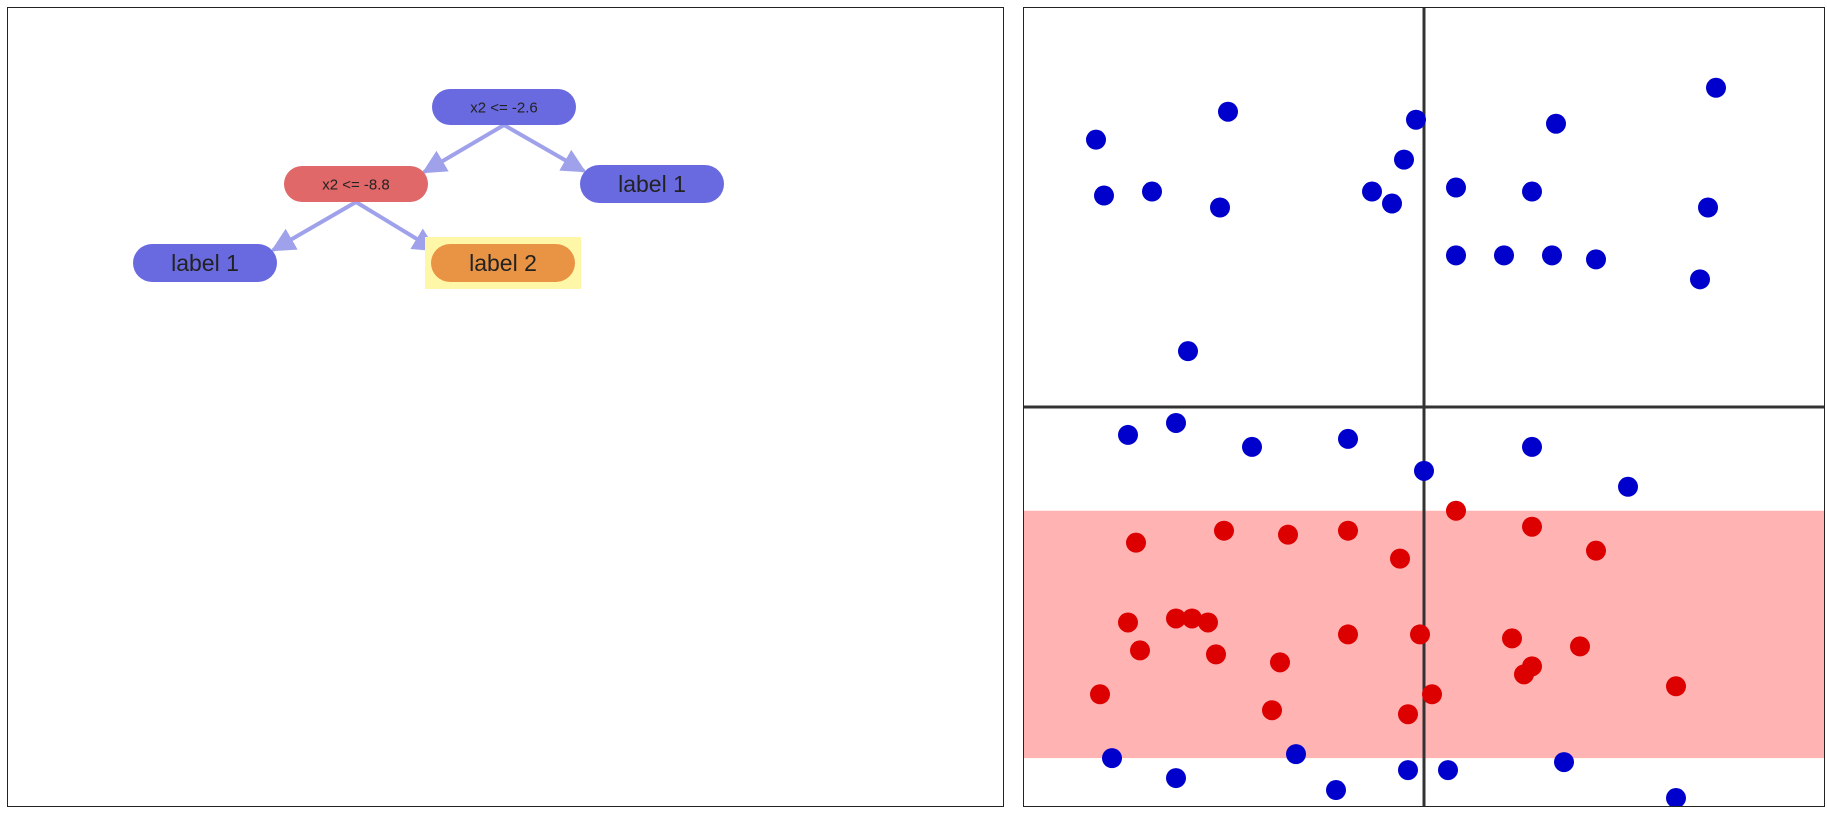 The width and height of the screenshot is (1827, 814). I want to click on node-label: label 2, so click(503, 263).